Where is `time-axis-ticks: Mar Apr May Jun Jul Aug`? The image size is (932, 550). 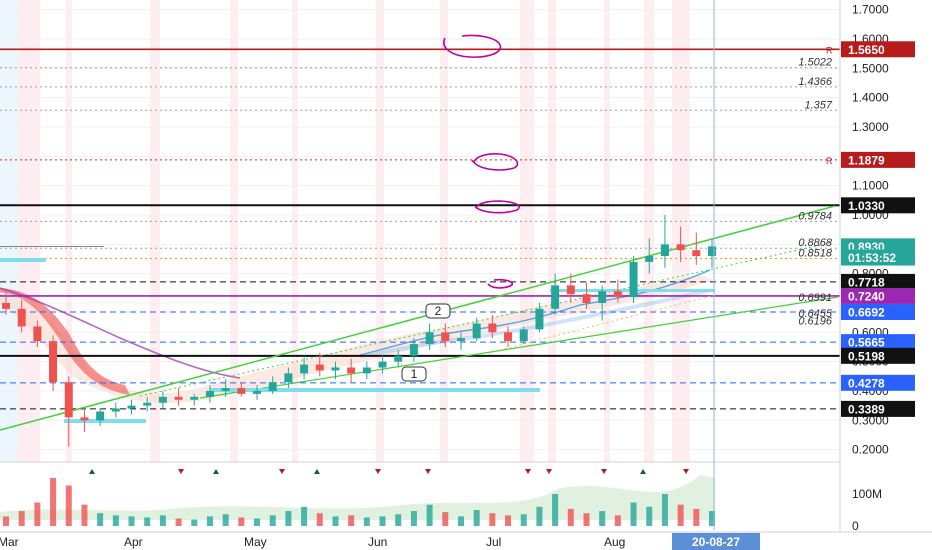
time-axis-ticks: Mar Apr May Jun Jul Aug is located at coordinates (312, 542).